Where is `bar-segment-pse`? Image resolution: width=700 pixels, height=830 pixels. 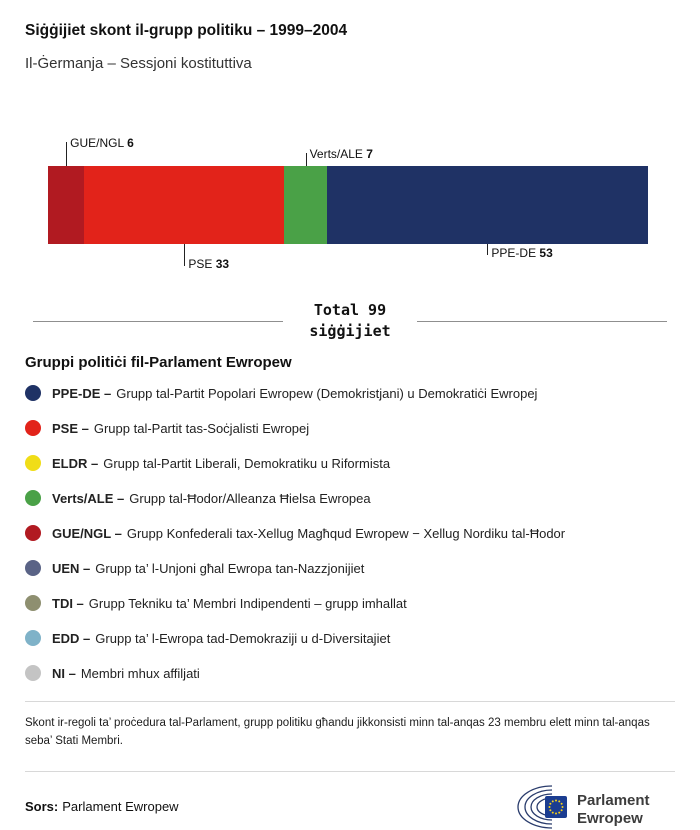 bar-segment-pse is located at coordinates (184, 205).